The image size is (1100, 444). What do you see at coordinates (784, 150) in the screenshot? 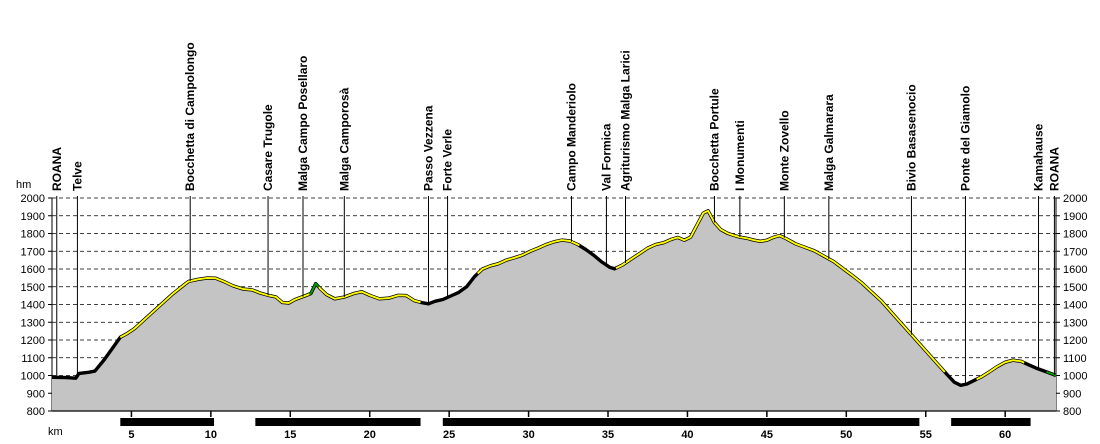
I see `waypoint-label: Monte Zovello` at bounding box center [784, 150].